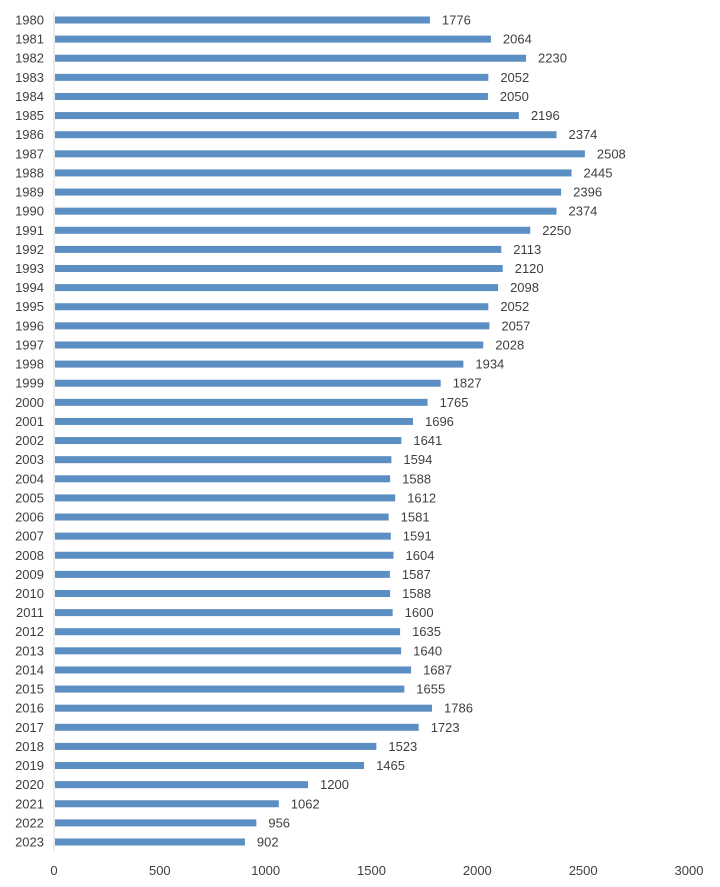 Image resolution: width=720 pixels, height=887 pixels. What do you see at coordinates (269, 345) in the screenshot?
I see `bar-1997` at bounding box center [269, 345].